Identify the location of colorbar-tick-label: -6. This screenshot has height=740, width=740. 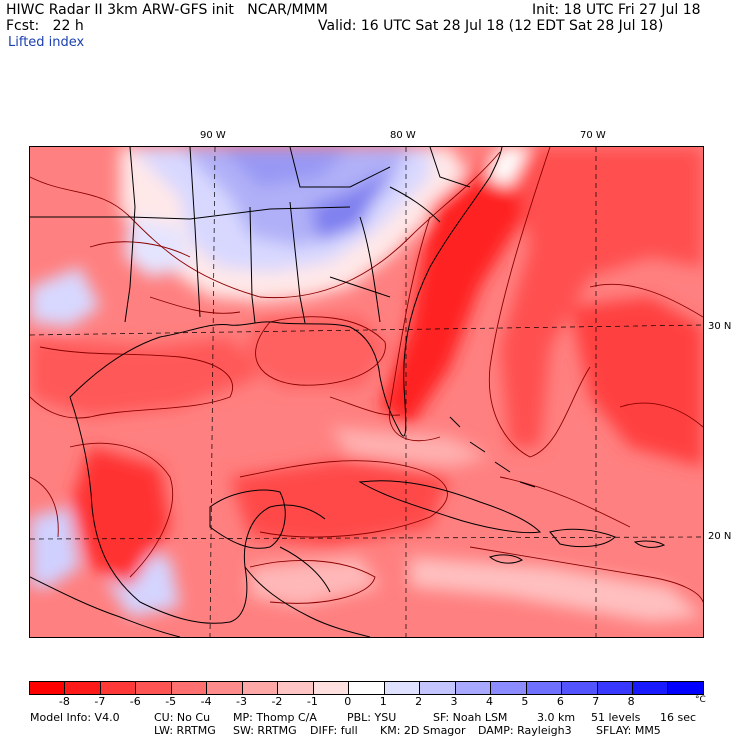
(135, 701).